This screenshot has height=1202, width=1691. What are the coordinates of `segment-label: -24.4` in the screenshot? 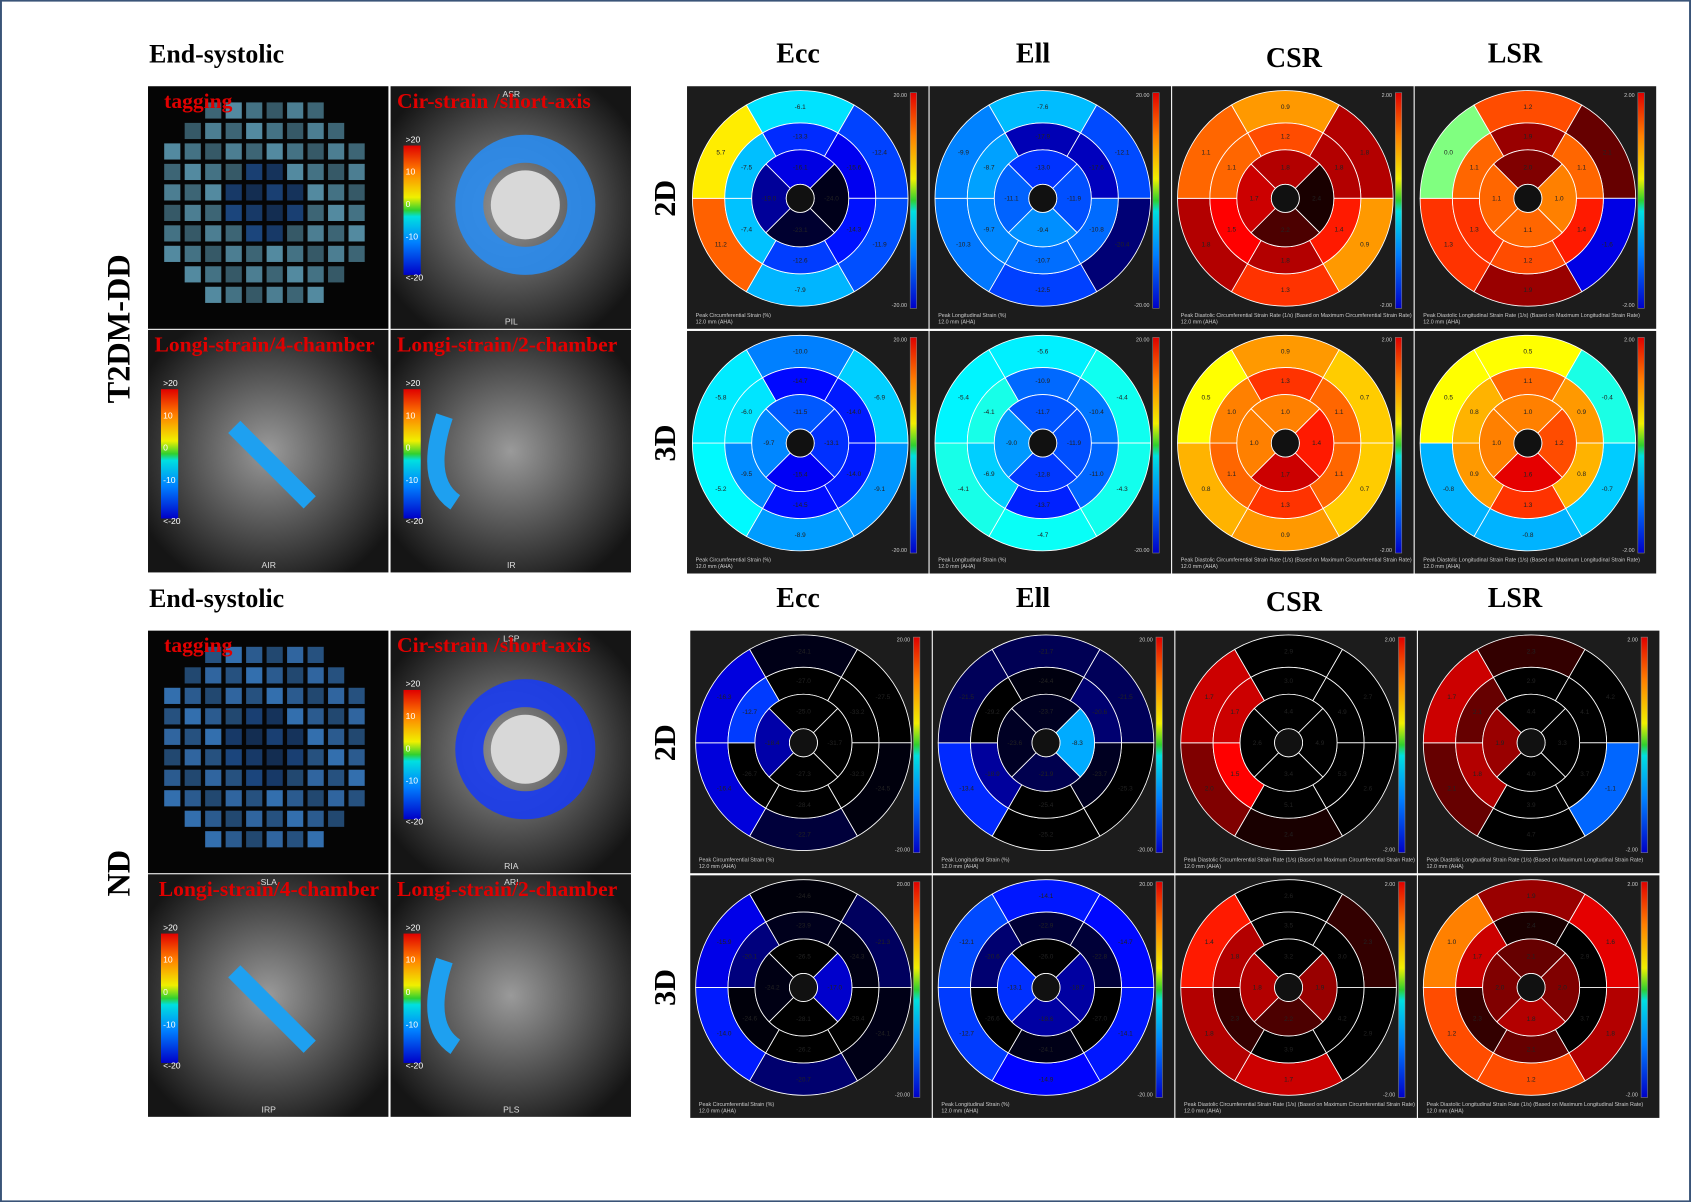 It's located at (1046, 681).